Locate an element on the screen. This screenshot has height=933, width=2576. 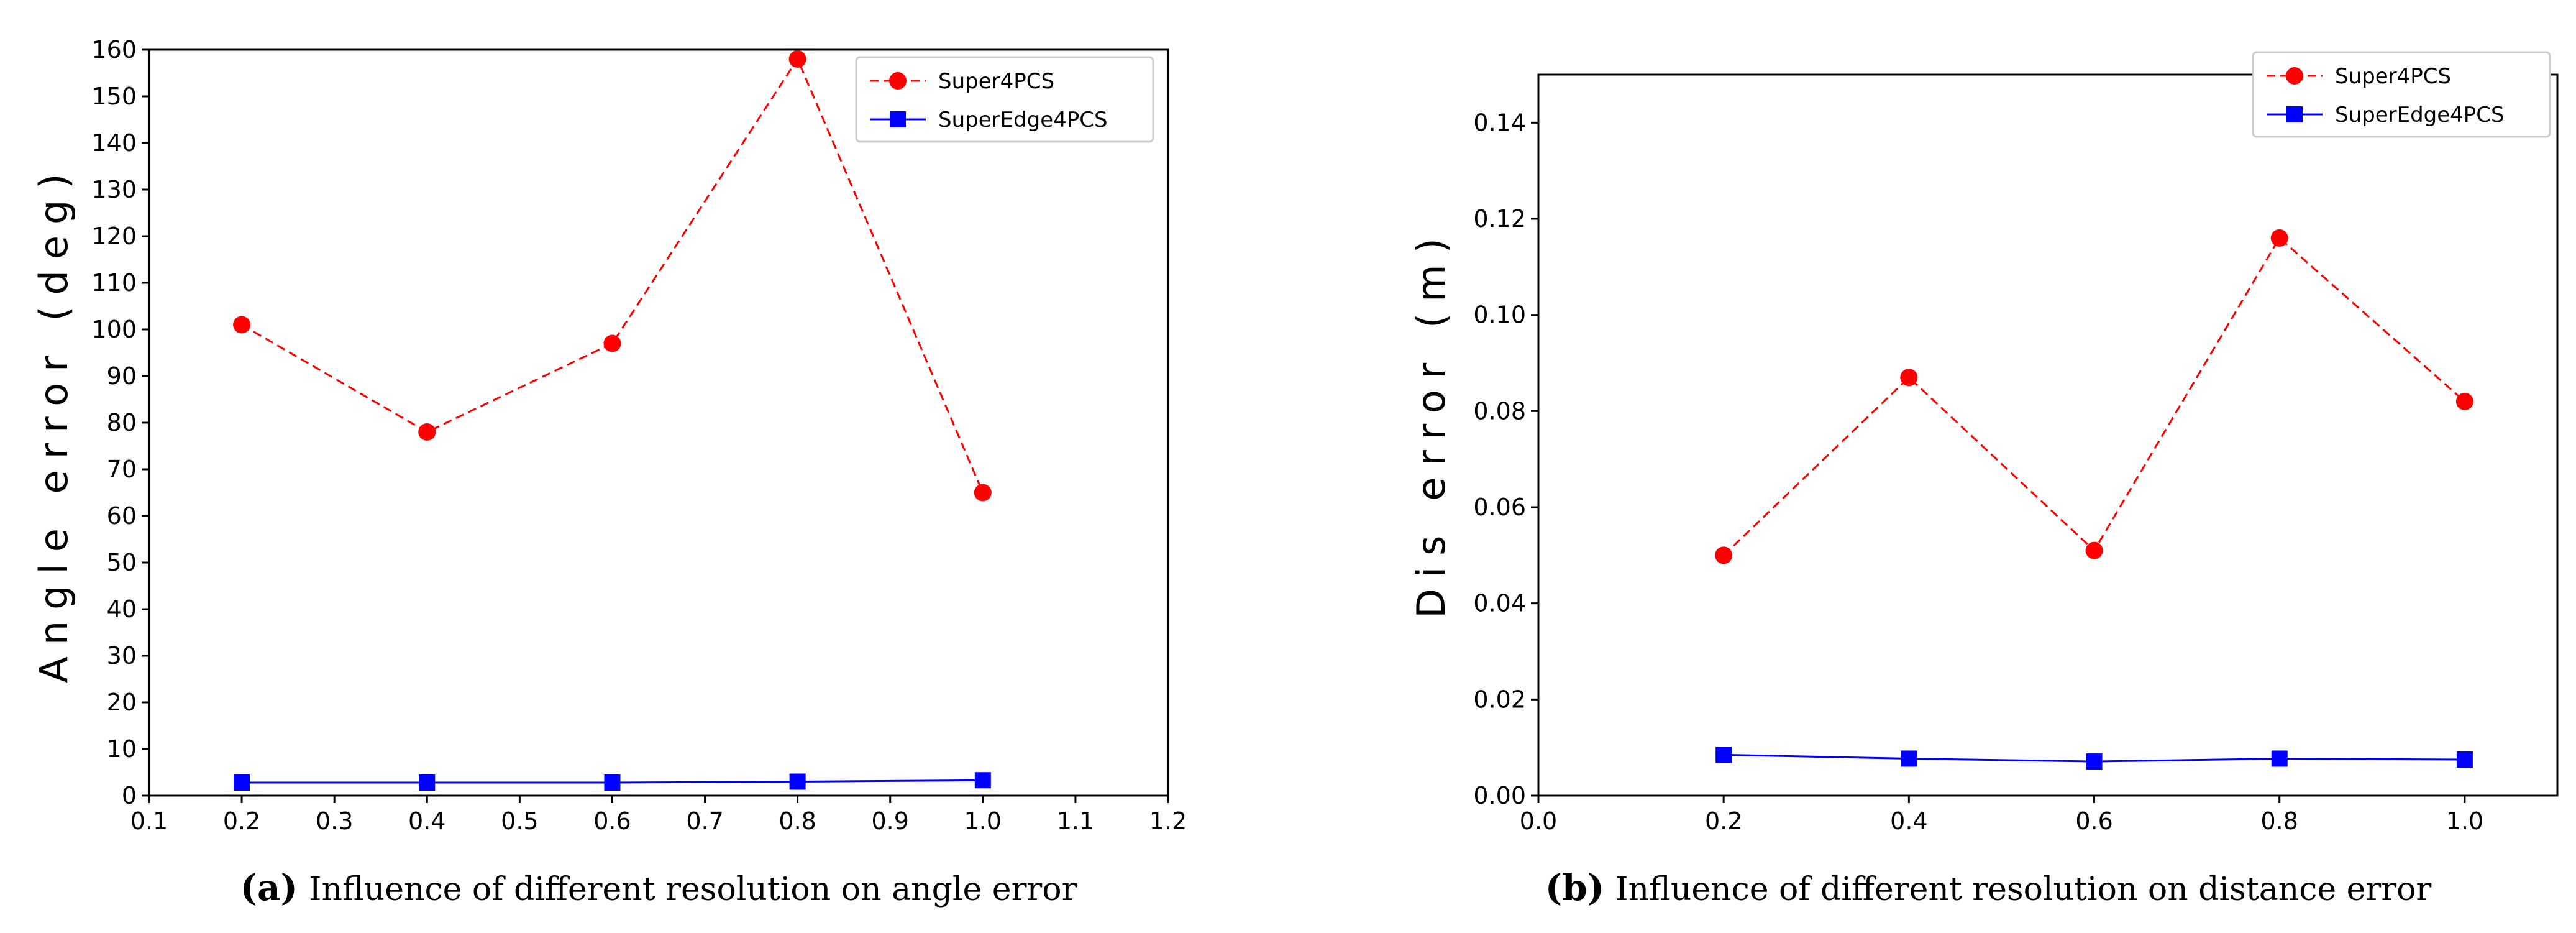
caption-tag: (b) is located at coordinates (1574, 888).